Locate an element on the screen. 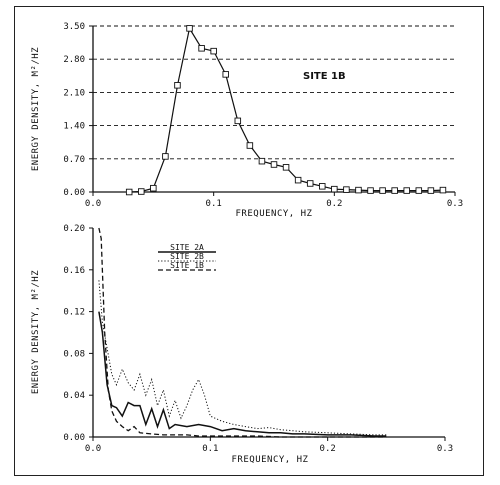 The width and height of the screenshot is (500, 485). y-tick-label: 3.50 is located at coordinates (74, 27).